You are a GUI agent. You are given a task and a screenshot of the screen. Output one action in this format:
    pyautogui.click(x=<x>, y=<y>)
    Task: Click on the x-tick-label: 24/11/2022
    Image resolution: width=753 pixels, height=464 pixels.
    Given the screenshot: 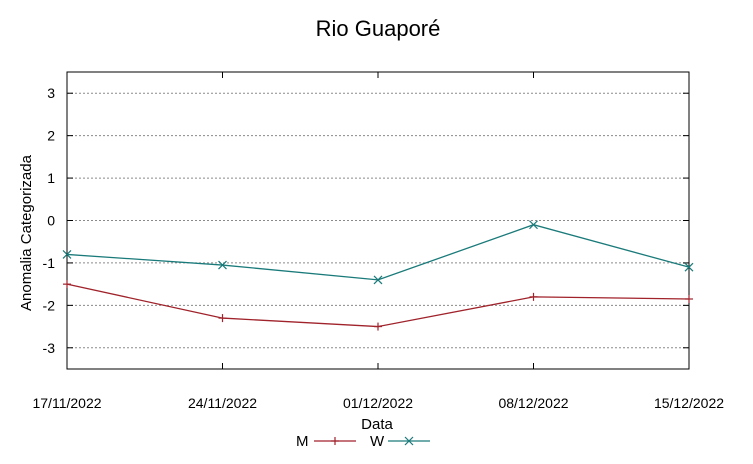 What is the action you would take?
    pyautogui.click(x=222, y=403)
    